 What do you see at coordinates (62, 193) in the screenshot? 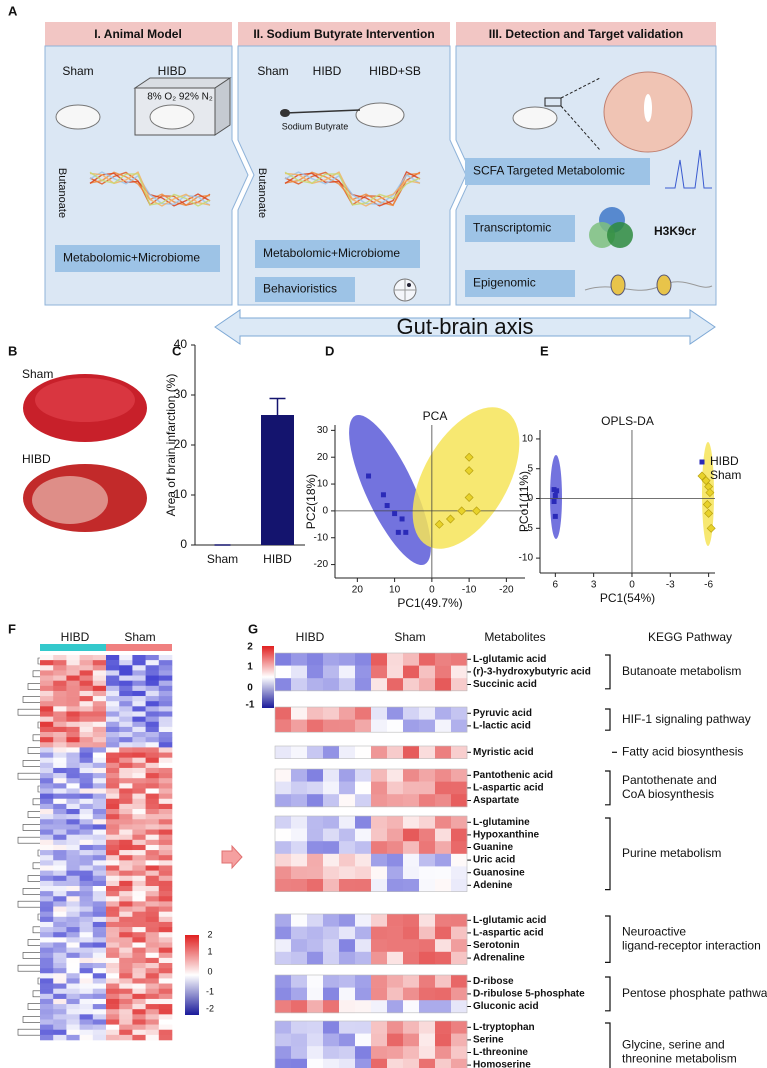
I see `axis-label: Butanoate` at bounding box center [62, 193].